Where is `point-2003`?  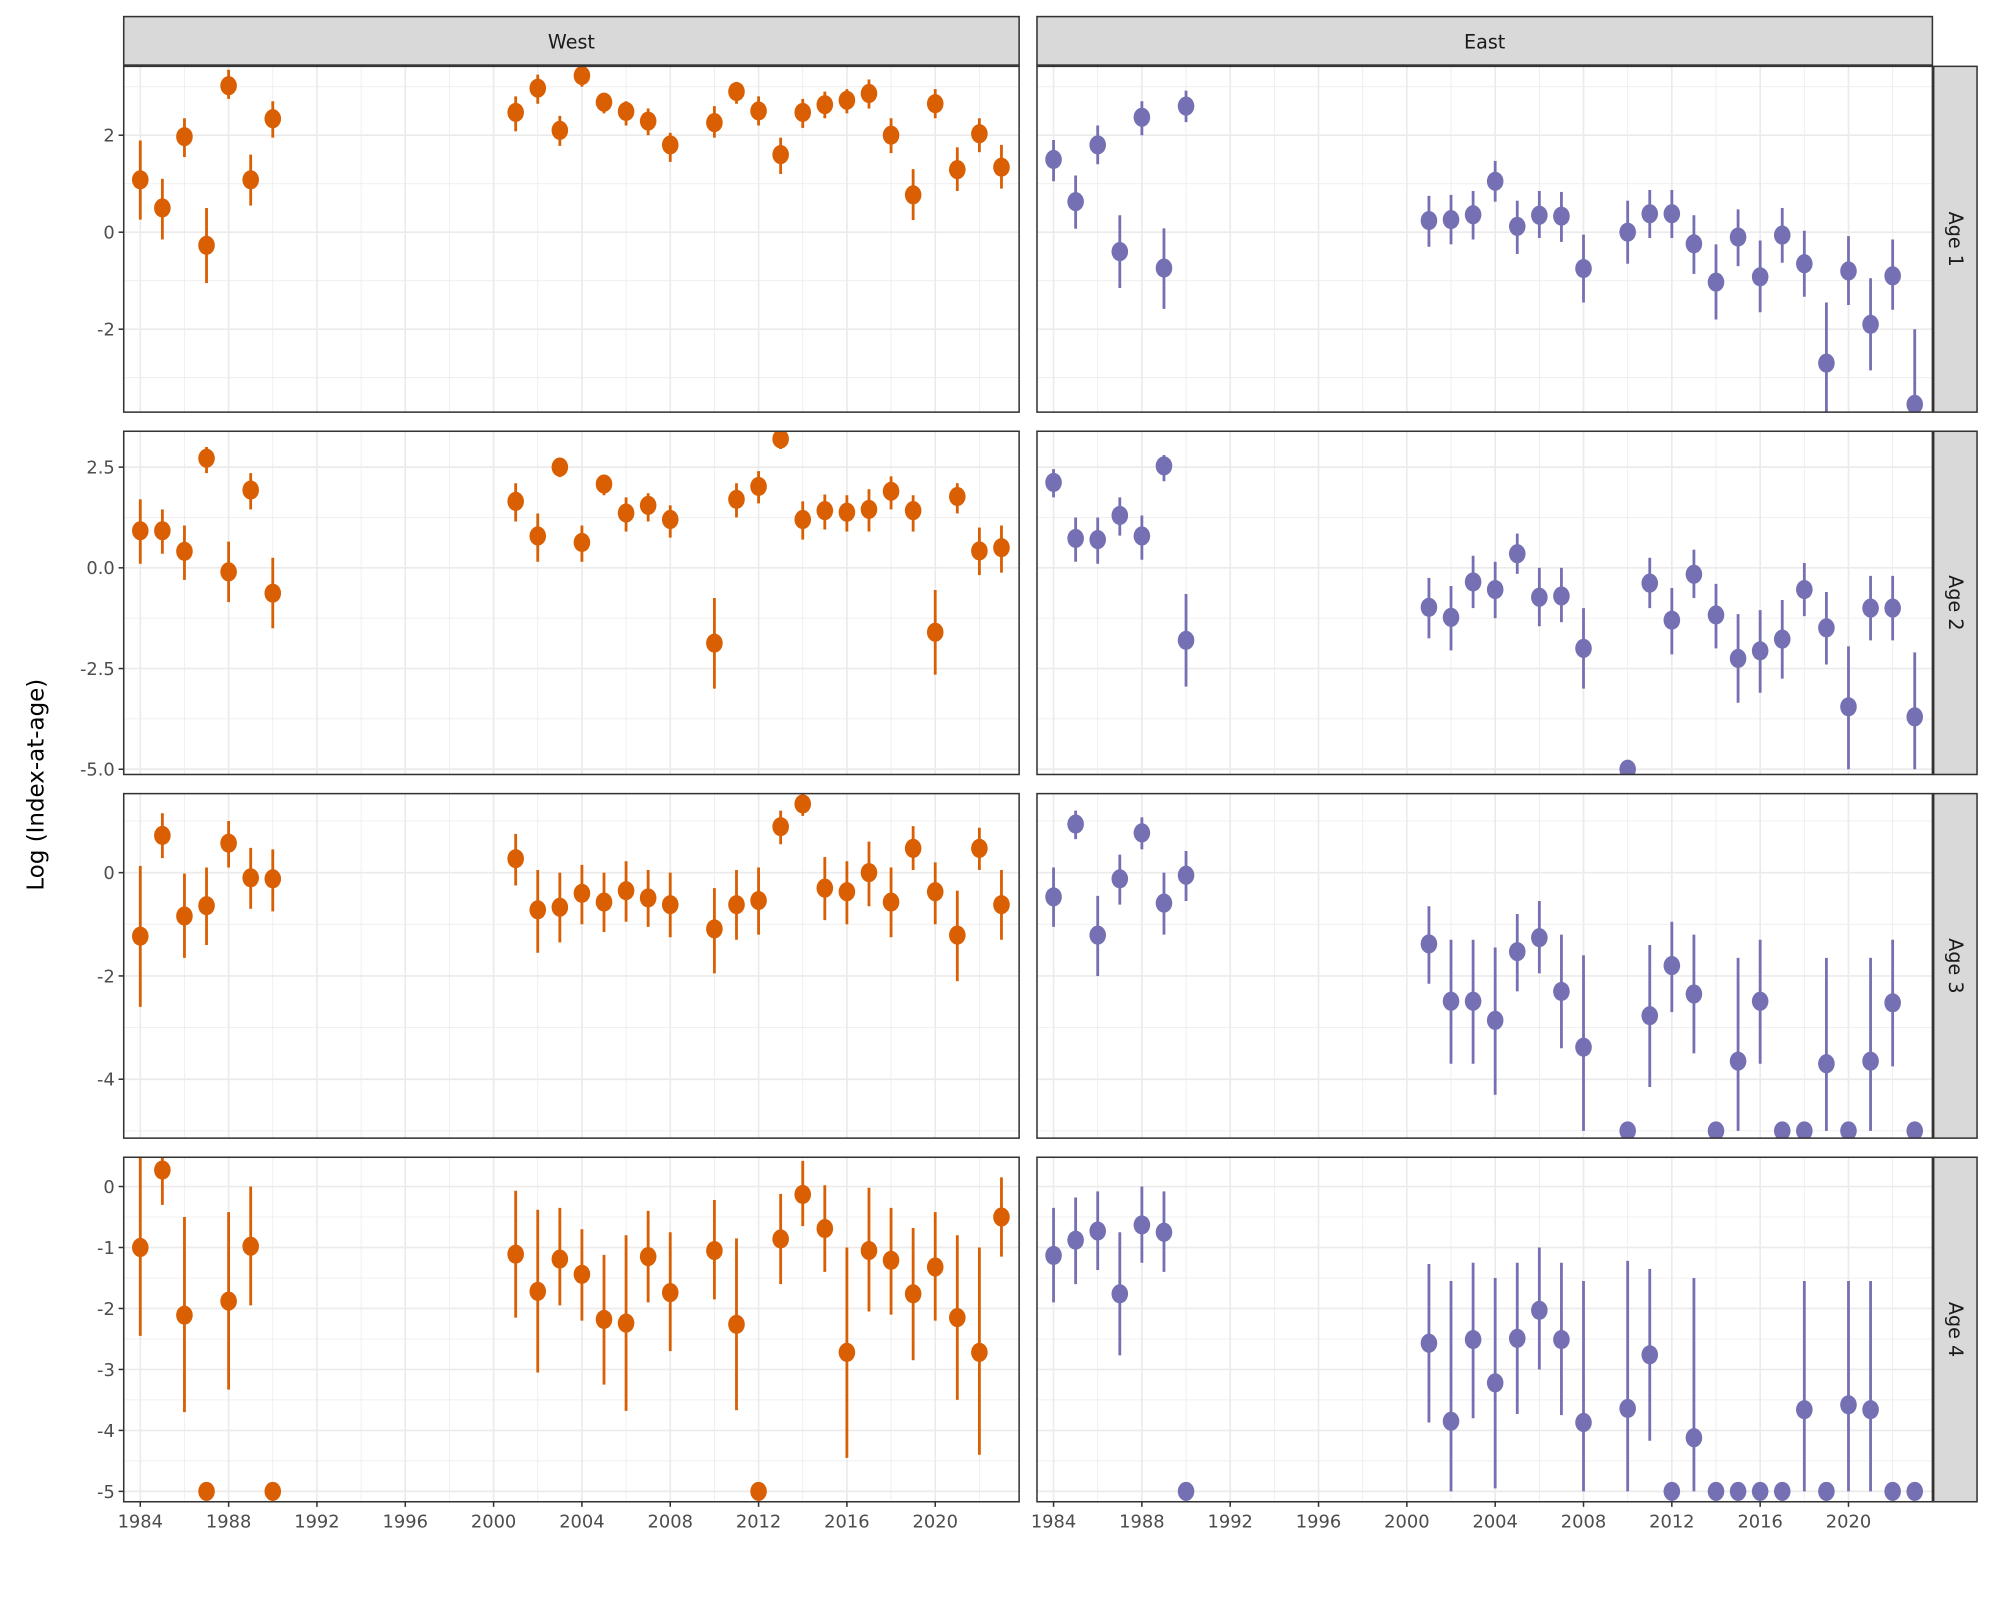 point-2003 is located at coordinates (1473, 1001).